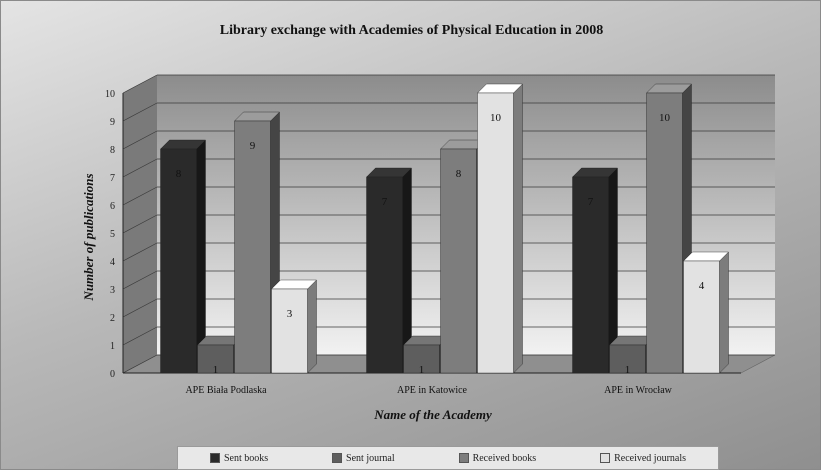 The height and width of the screenshot is (471, 821). I want to click on y-tick-label: 6, so click(112, 206).